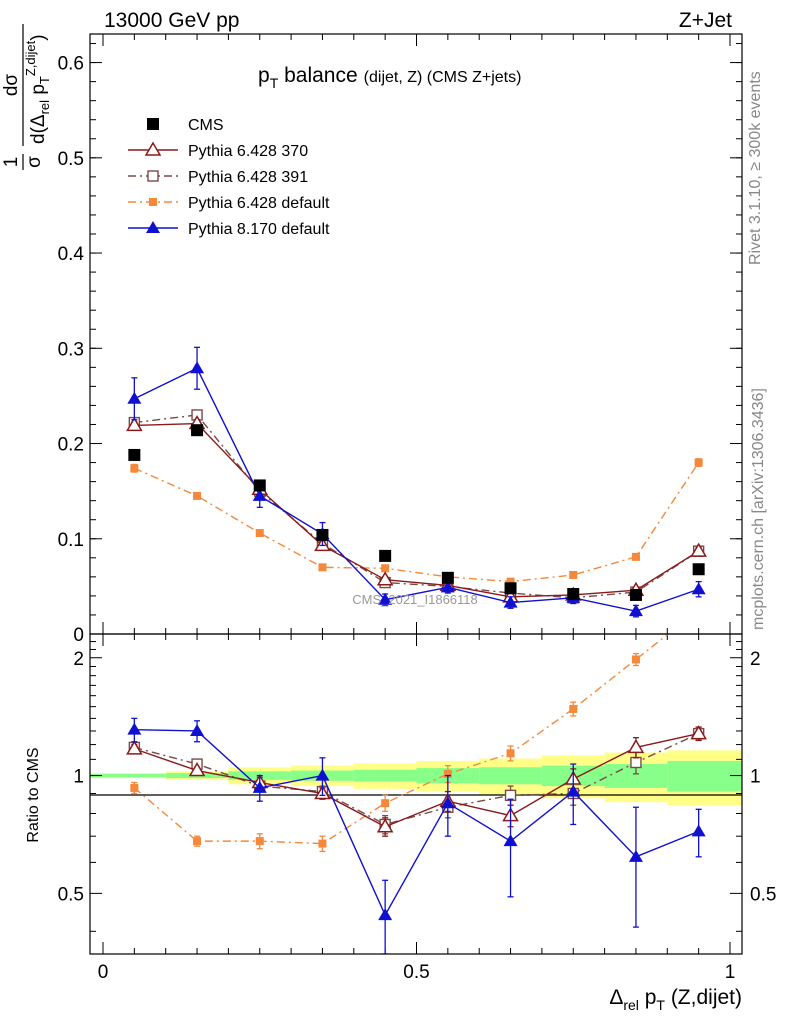 This screenshot has height=1024, width=786. I want to click on ratio-point-p6def-8-shape, so click(635, 659).